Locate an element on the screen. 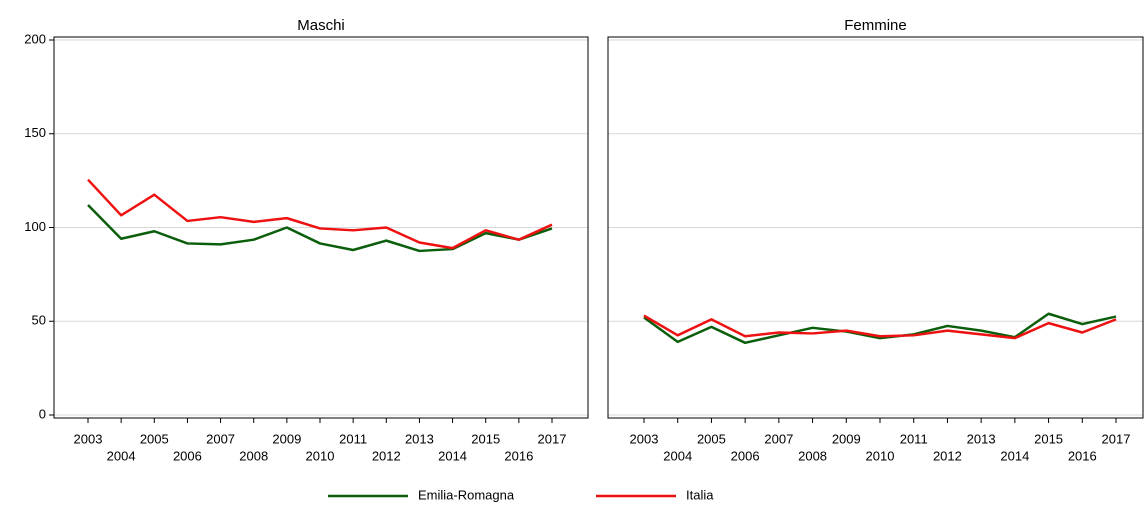  legend-label: Emilia-Romagna is located at coordinates (466, 494).